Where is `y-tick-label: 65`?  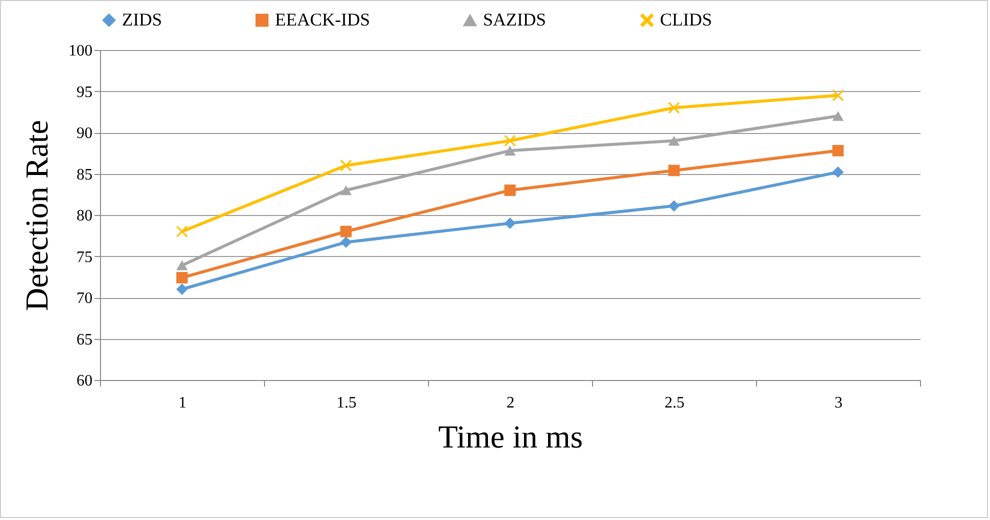 y-tick-label: 65 is located at coordinates (84, 339).